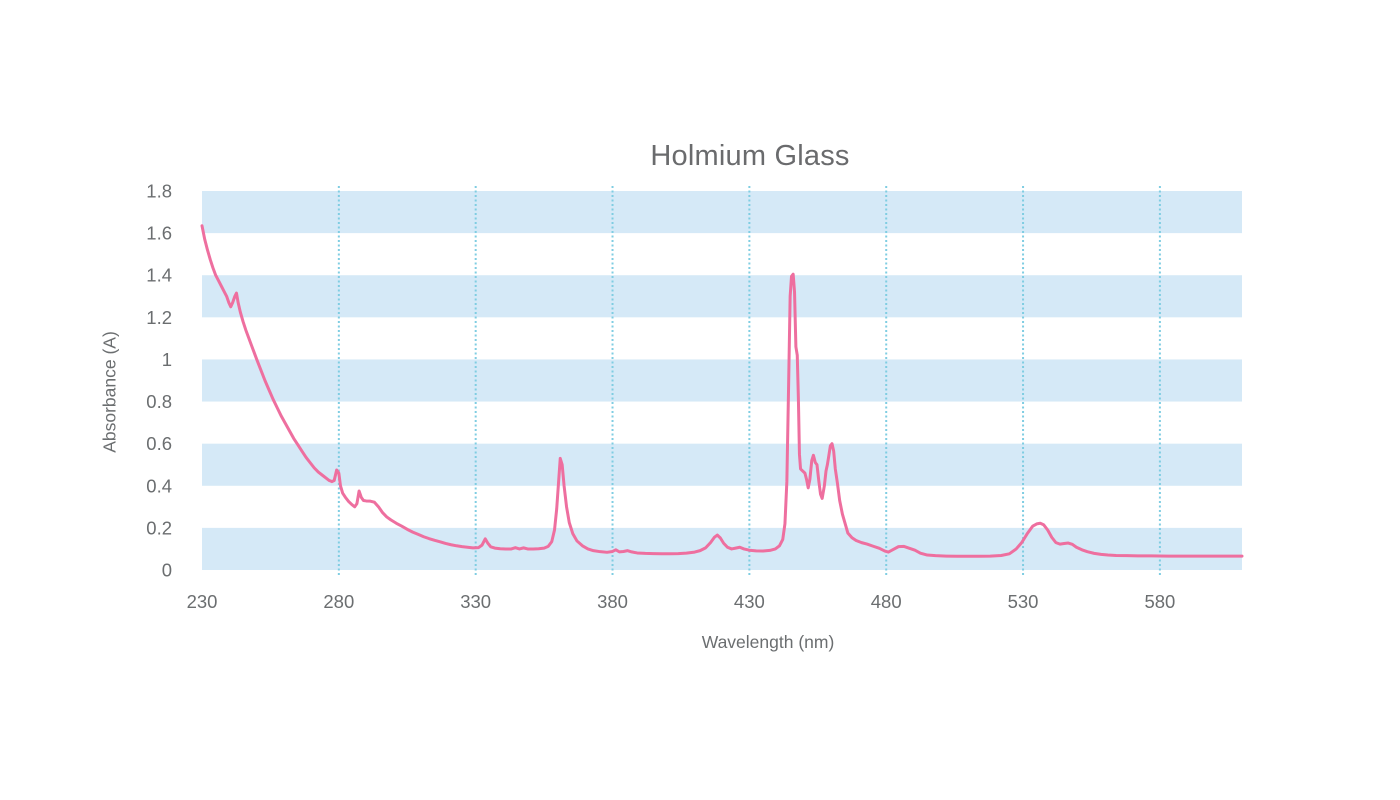  What do you see at coordinates (159, 317) in the screenshot?
I see `y-tick-label: 1.2` at bounding box center [159, 317].